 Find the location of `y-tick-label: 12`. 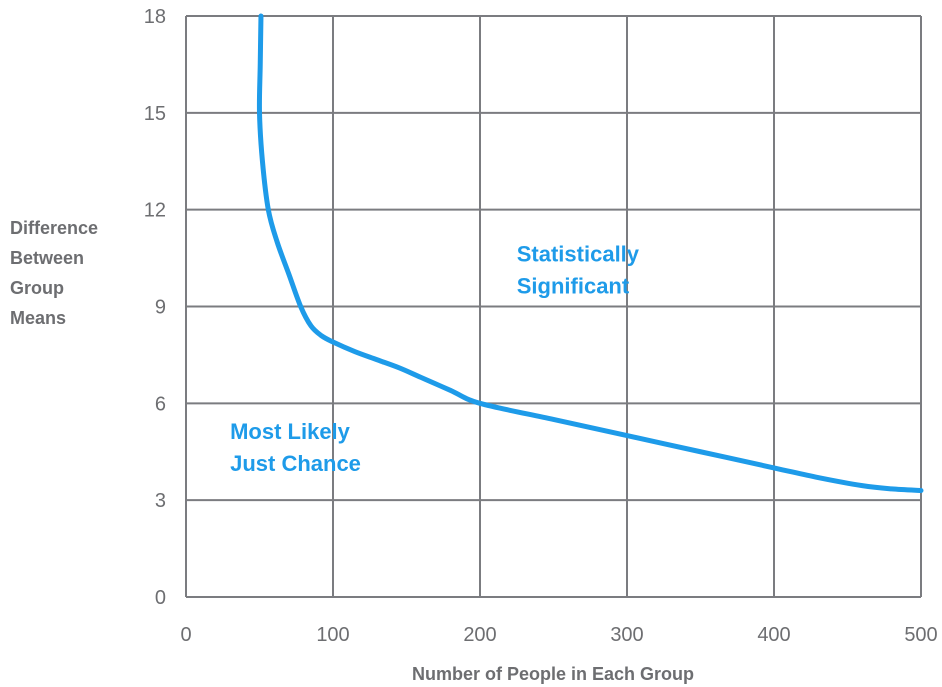

y-tick-label: 12 is located at coordinates (155, 211).